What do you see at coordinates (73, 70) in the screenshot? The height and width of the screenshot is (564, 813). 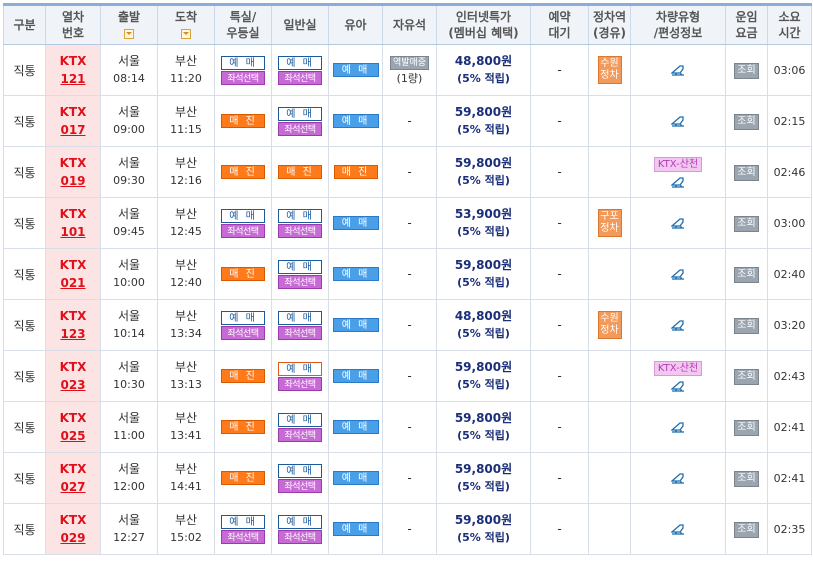 I see `train-number-cell: KTX 121` at bounding box center [73, 70].